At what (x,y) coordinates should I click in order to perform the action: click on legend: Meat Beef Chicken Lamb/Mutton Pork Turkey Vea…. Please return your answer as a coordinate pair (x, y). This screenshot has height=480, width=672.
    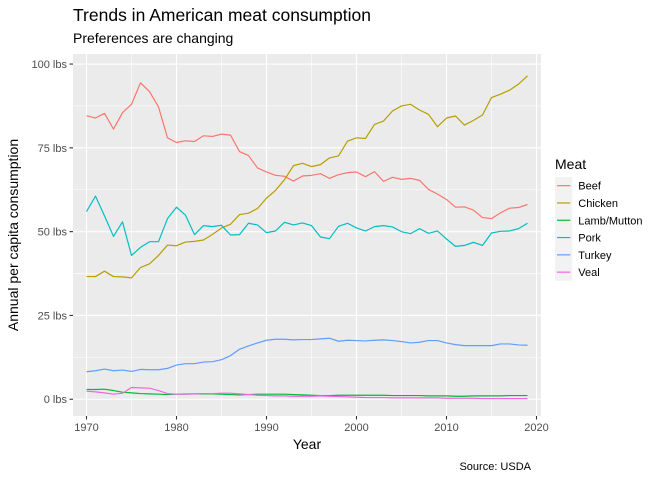
    Looking at the image, I should click on (599, 218).